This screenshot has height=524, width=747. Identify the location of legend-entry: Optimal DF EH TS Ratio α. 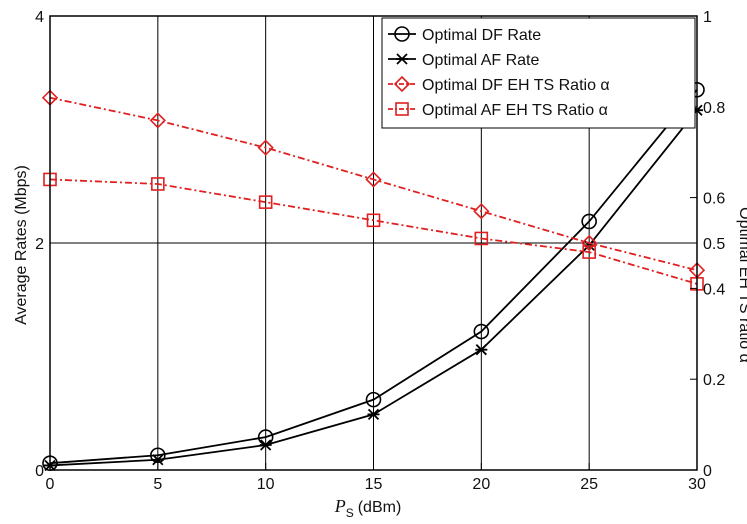
(499, 84).